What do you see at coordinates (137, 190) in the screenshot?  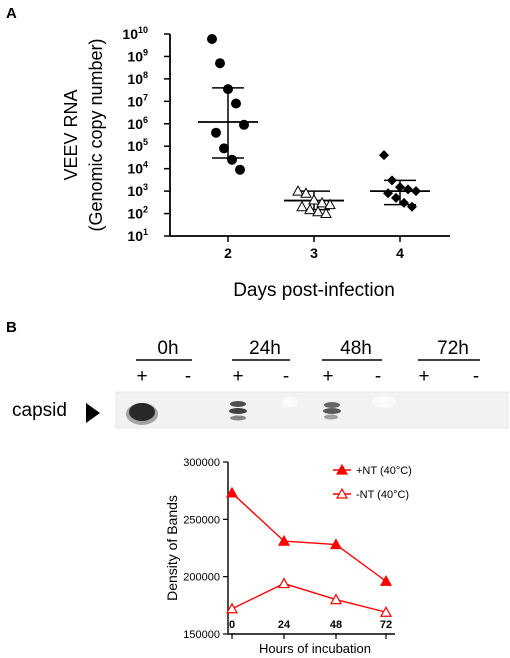 I see `y-tick-label: 10³` at bounding box center [137, 190].